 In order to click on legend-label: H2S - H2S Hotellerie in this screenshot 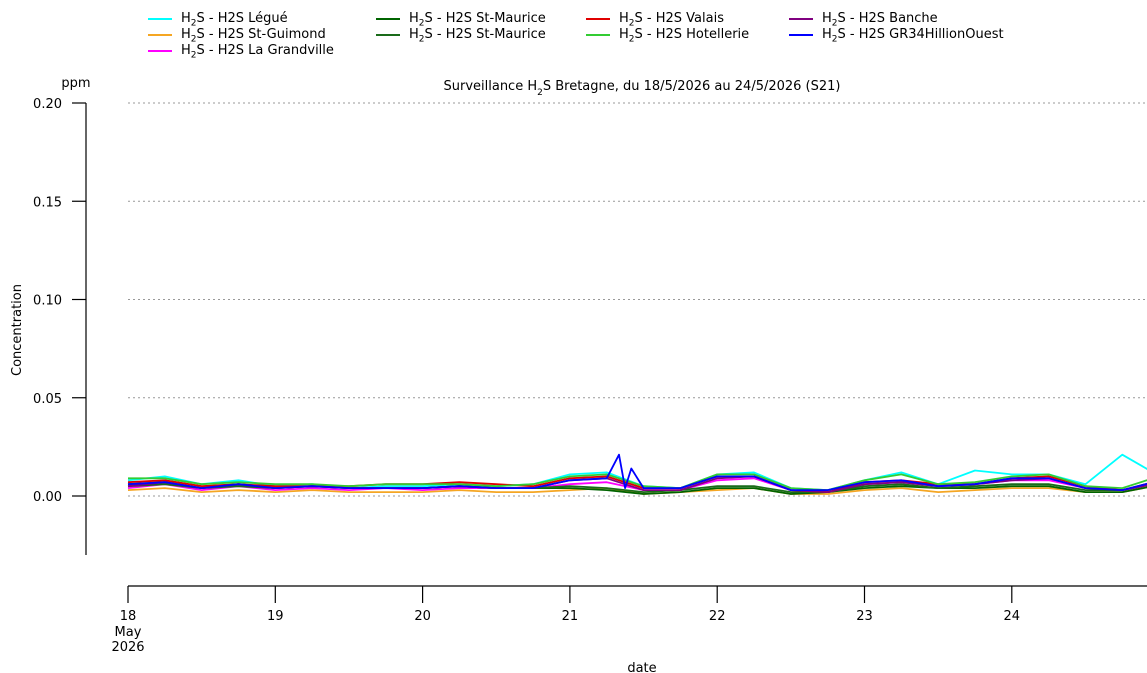, I will do `click(684, 36)`.